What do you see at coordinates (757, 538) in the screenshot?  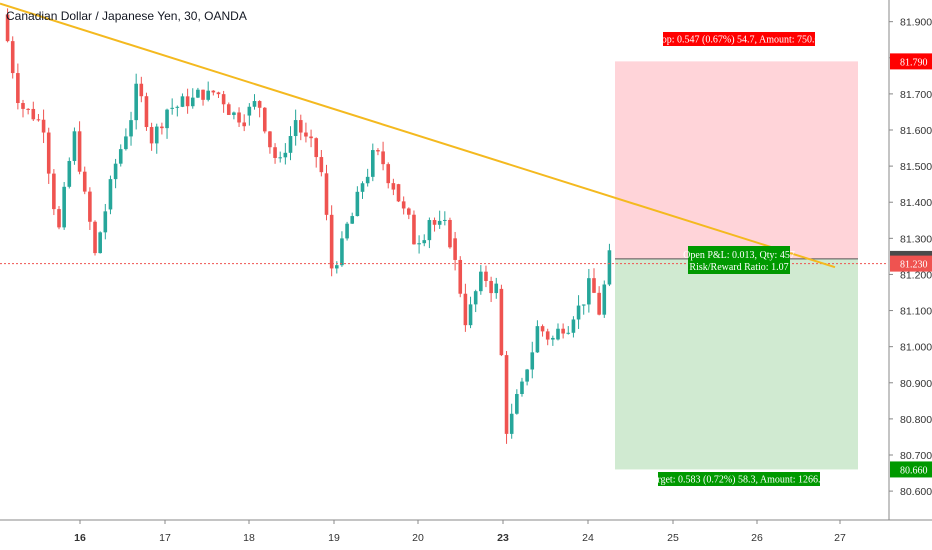 I see `time-tick-label: 26` at bounding box center [757, 538].